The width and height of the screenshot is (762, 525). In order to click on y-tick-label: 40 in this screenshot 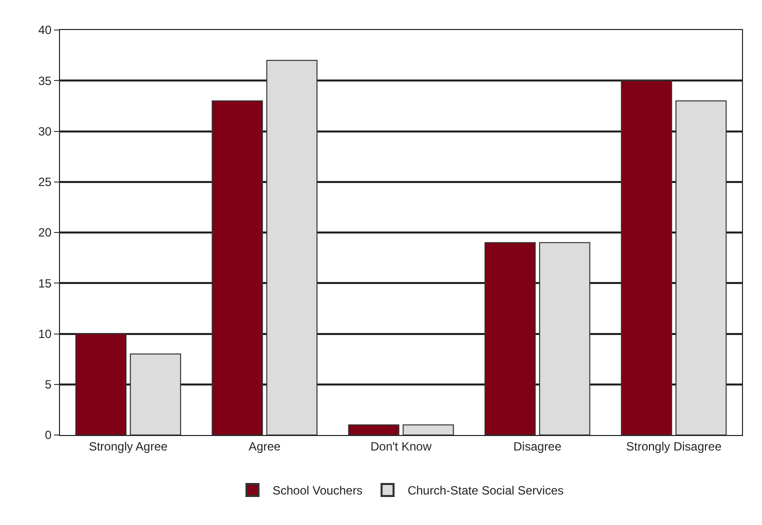, I will do `click(45, 30)`.